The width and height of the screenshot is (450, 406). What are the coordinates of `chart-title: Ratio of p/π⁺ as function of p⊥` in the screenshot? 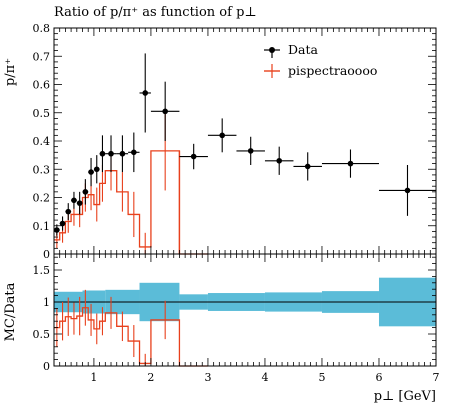 It's located at (155, 12).